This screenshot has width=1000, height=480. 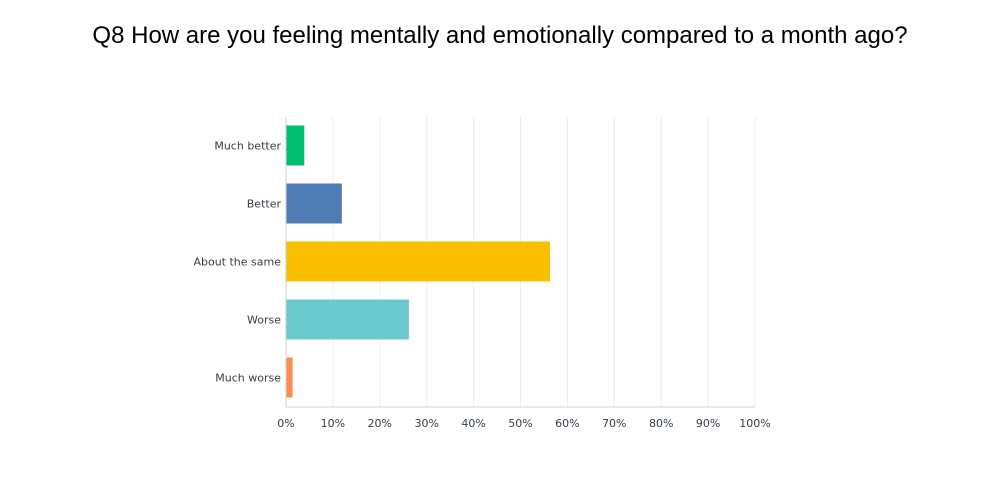 I want to click on y-category-label: Worse, so click(x=264, y=320).